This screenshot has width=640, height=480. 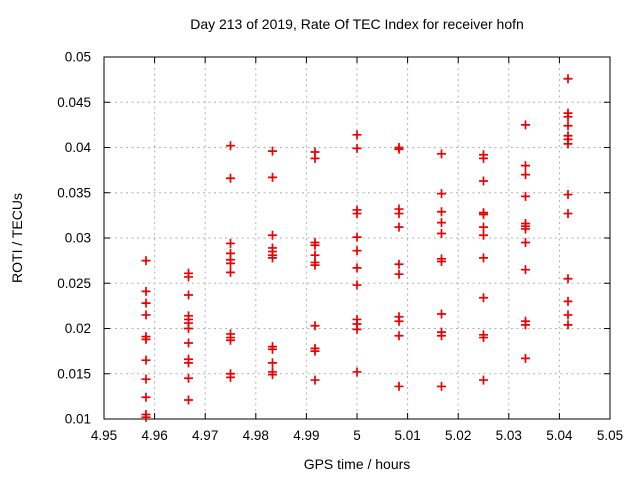 What do you see at coordinates (78, 147) in the screenshot?
I see `y-tick-label: 0.04` at bounding box center [78, 147].